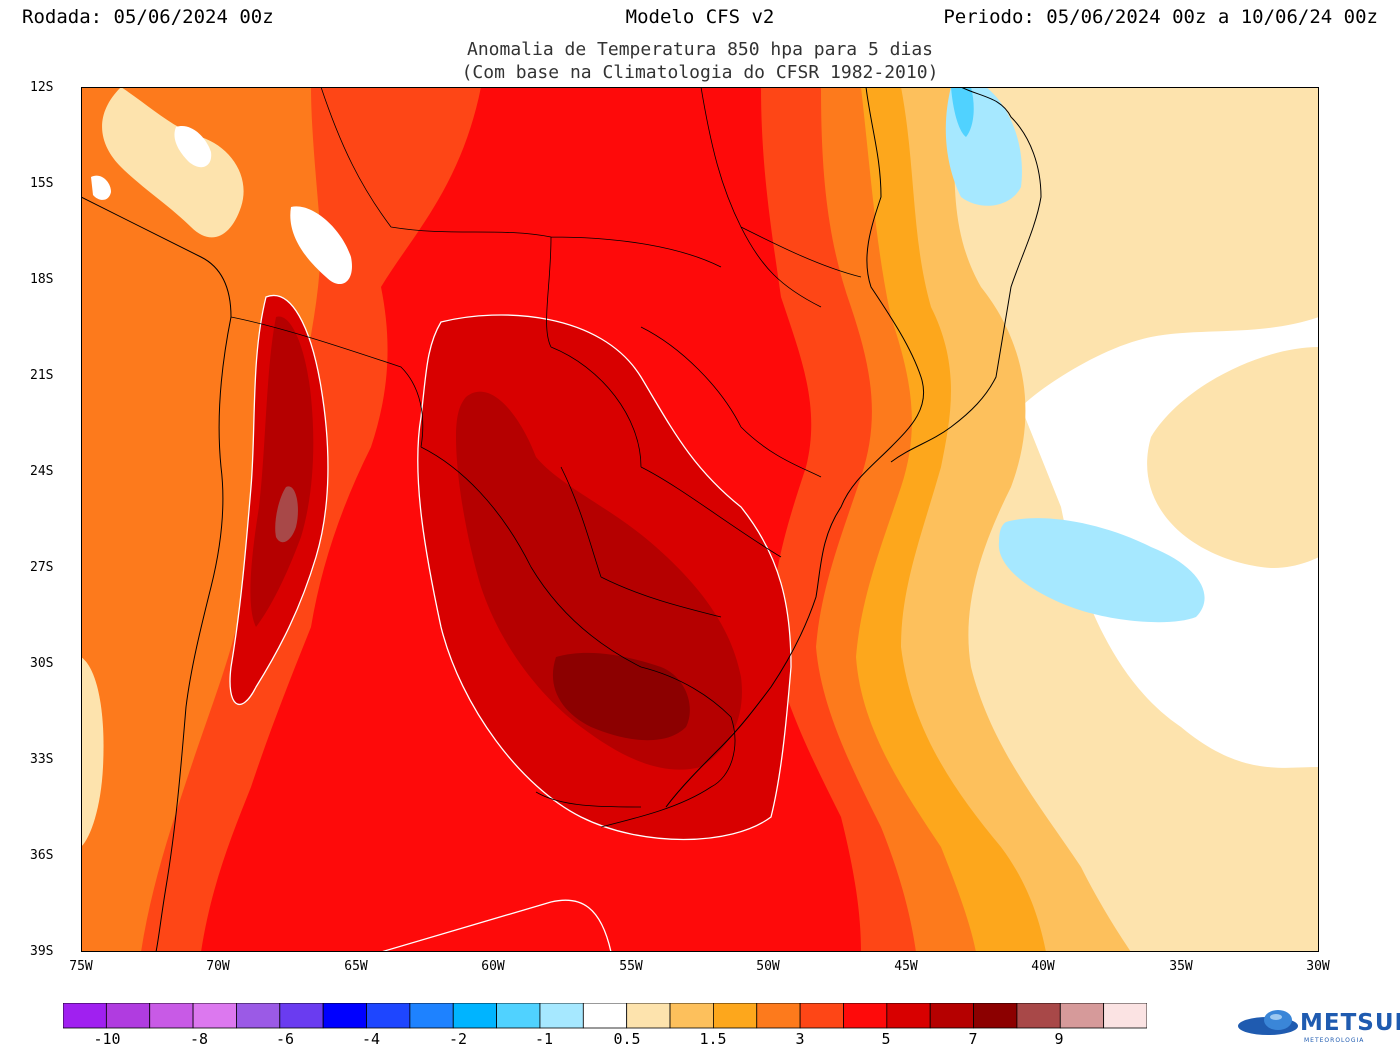  I want to click on legend-label: -10, so click(107, 1039).